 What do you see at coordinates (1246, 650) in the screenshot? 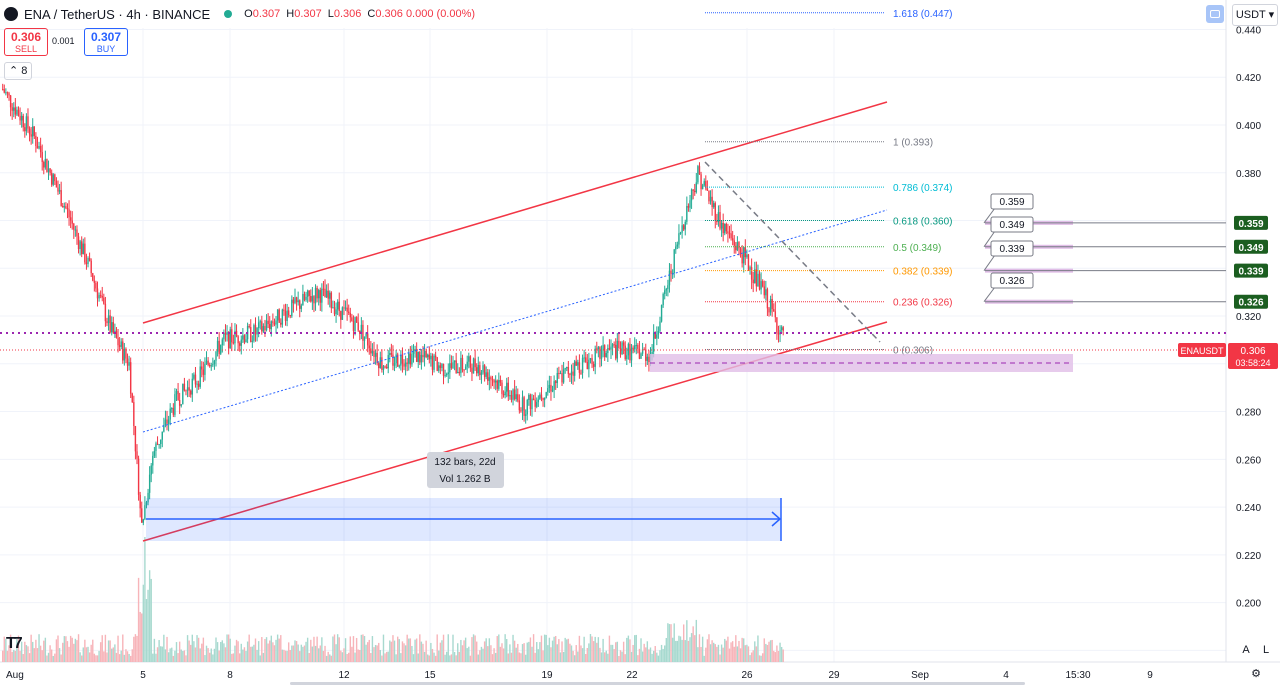
I see `auto-scale-button: A` at bounding box center [1246, 650].